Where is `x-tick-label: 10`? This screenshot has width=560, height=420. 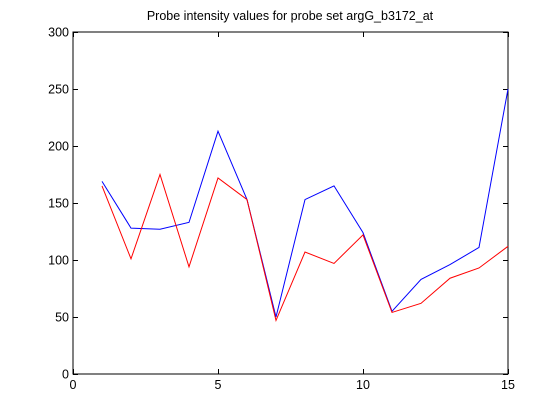
x-tick-label: 10 is located at coordinates (363, 385).